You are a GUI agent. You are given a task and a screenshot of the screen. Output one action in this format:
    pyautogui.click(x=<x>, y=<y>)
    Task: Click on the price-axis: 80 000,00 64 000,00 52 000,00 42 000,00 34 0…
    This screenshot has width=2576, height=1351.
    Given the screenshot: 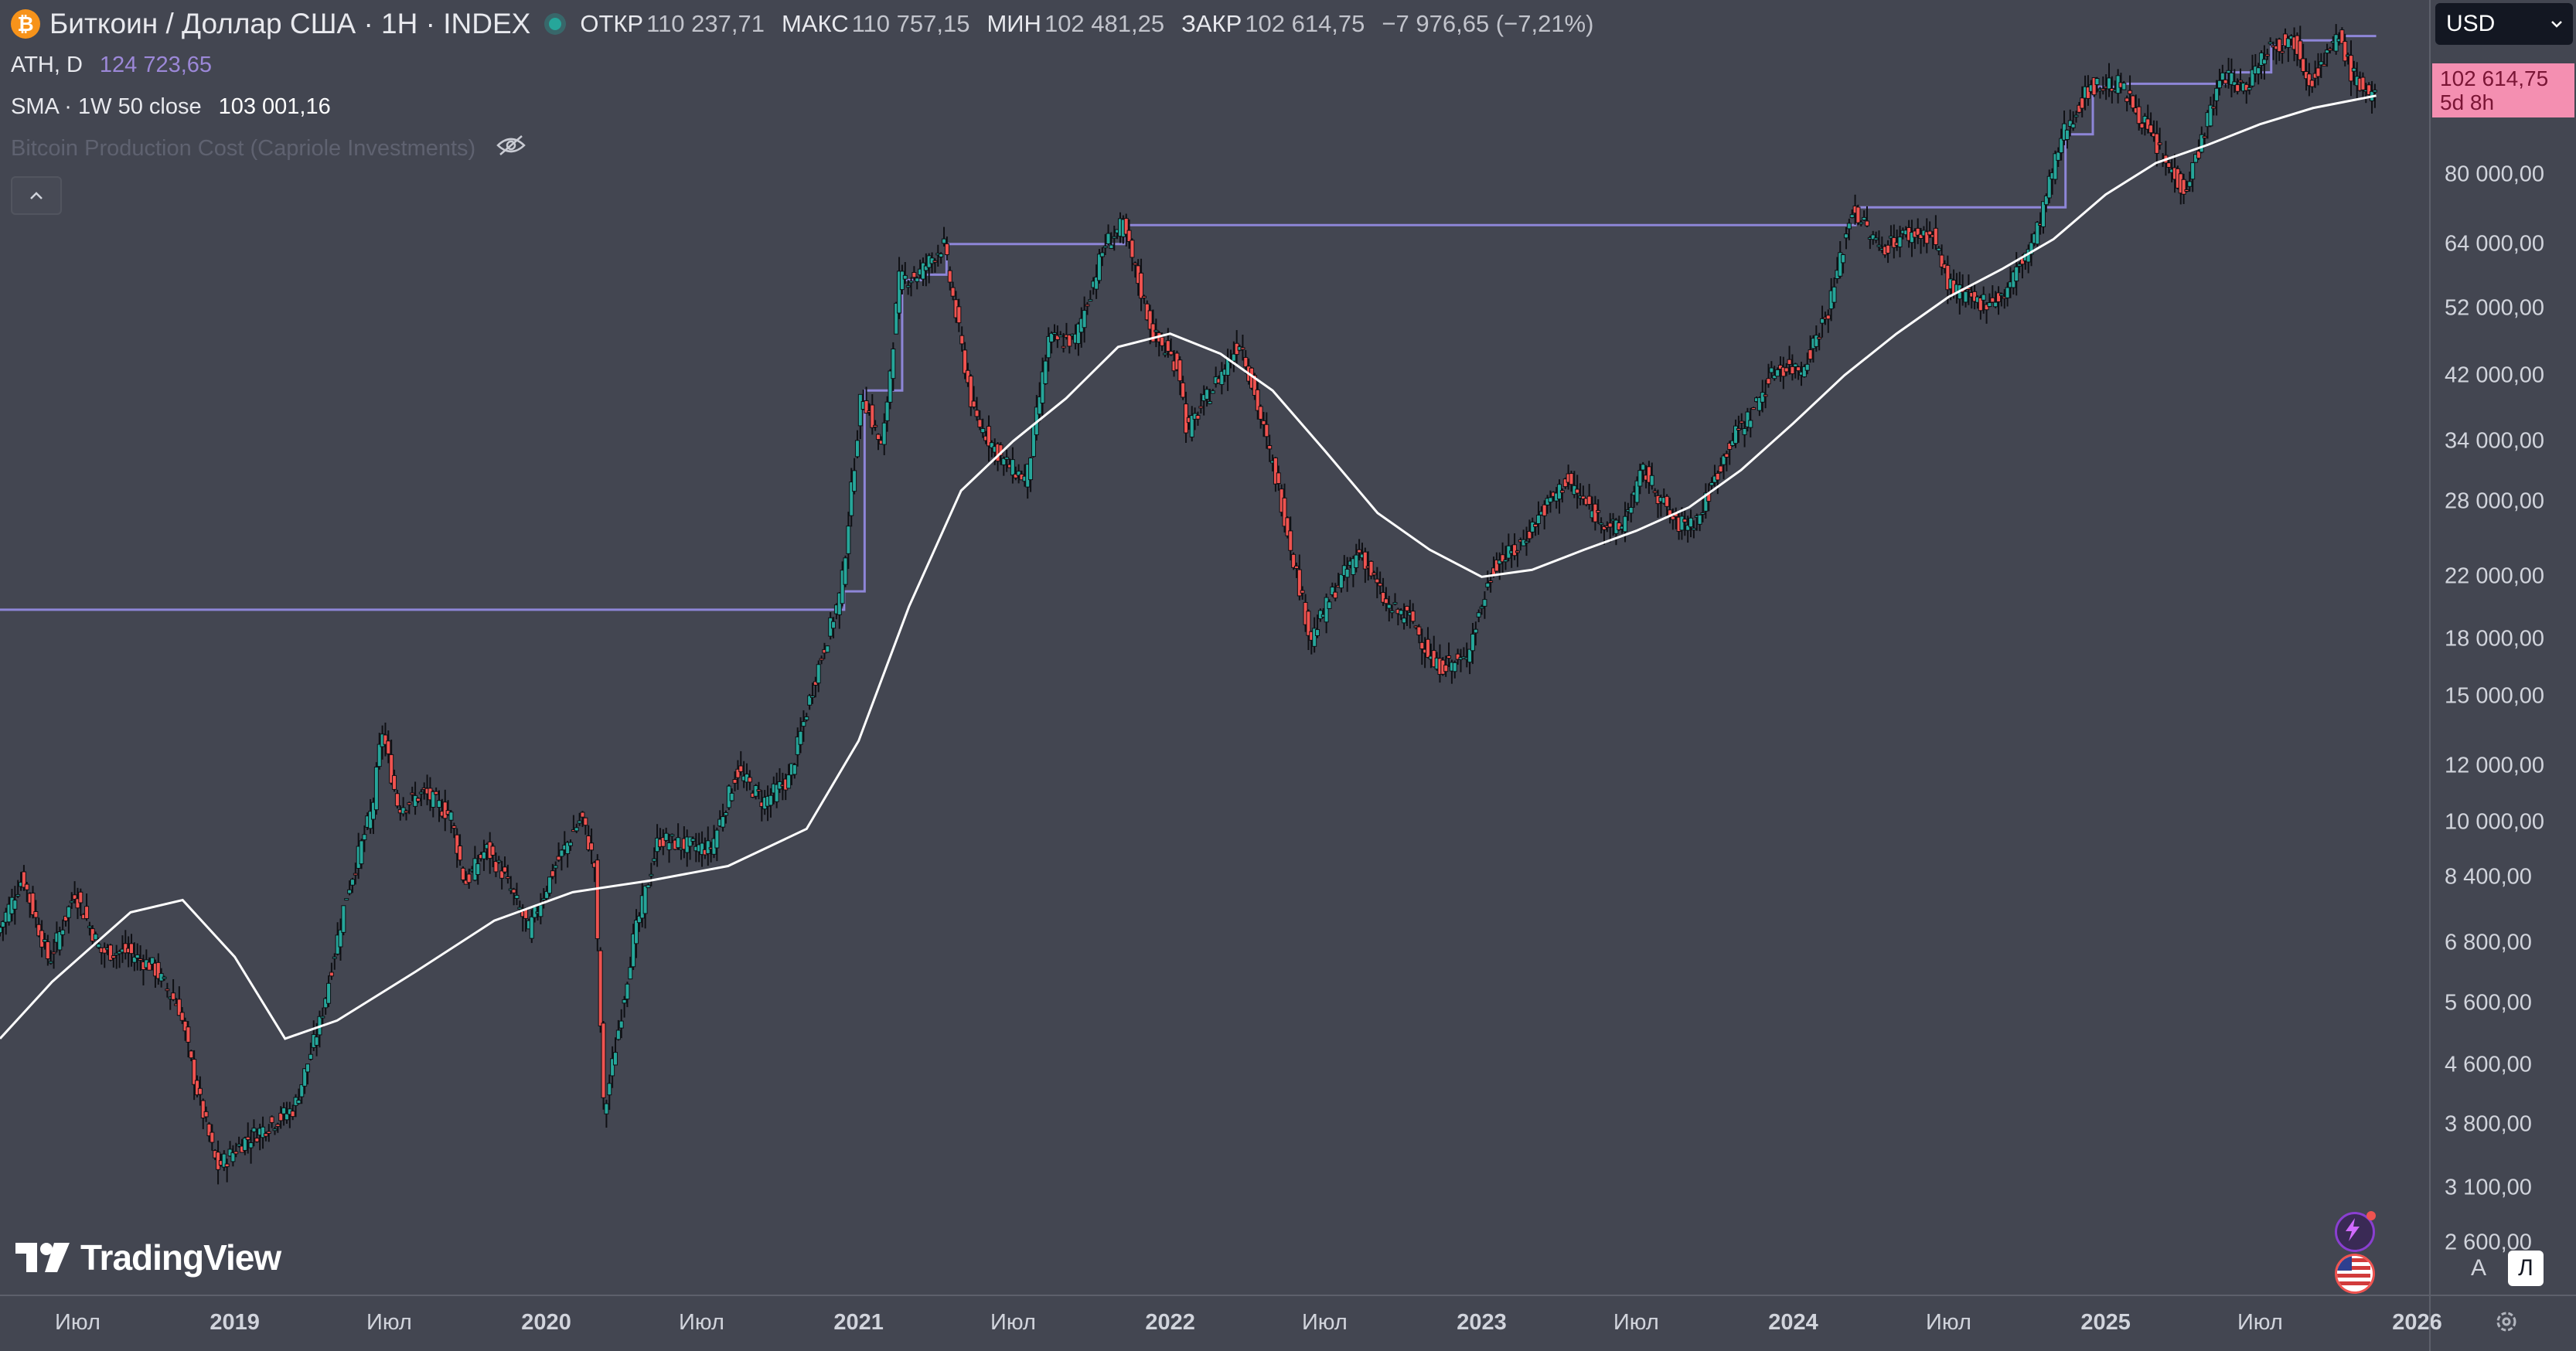 What is the action you would take?
    pyautogui.click(x=2502, y=648)
    